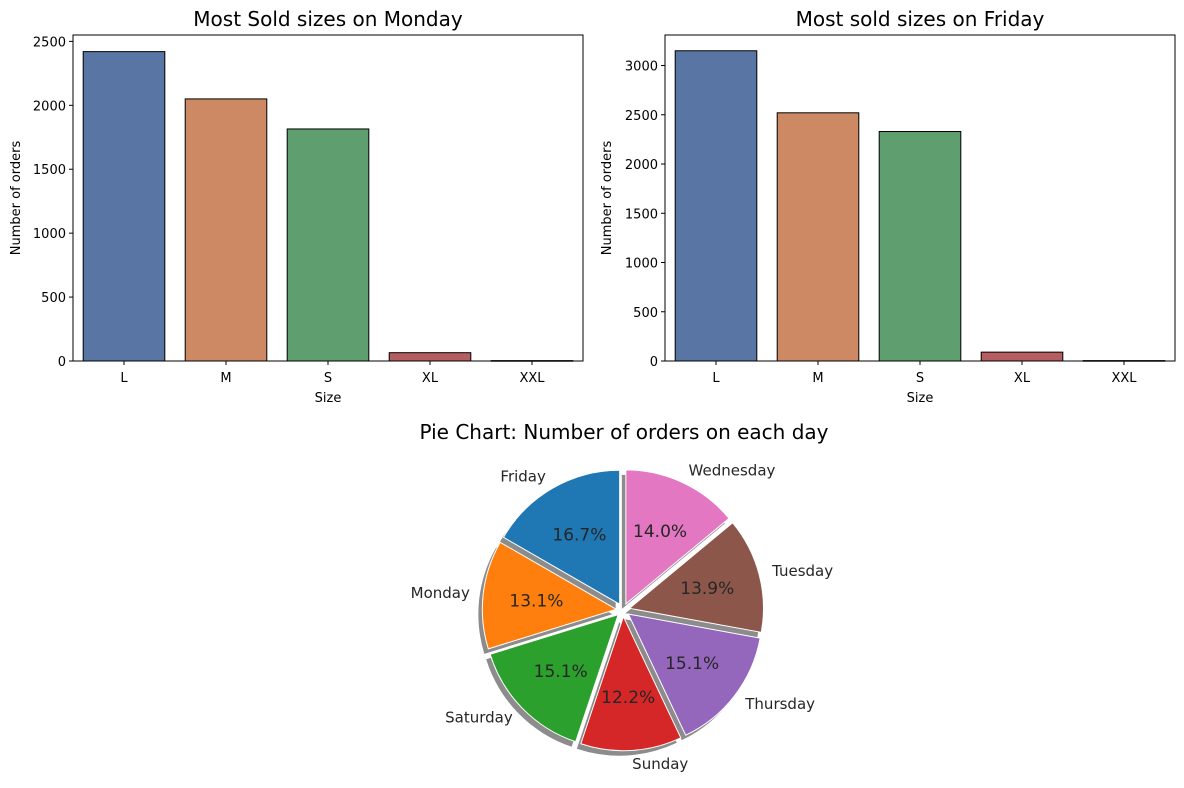  I want to click on slice-label: Monday, so click(440, 593).